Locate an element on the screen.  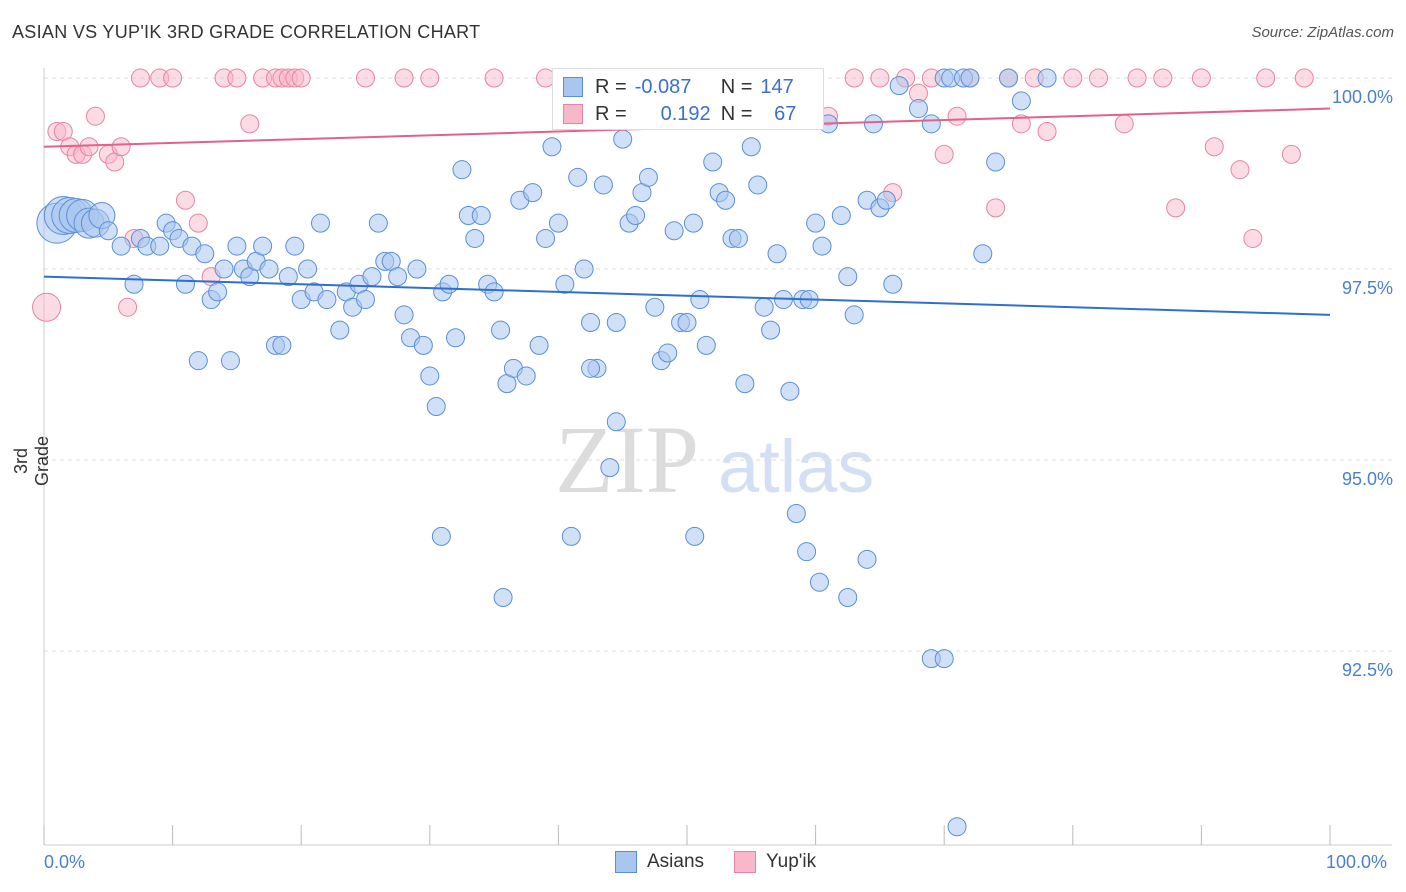
source-label: Source: ZipAtlas.com is located at coordinates (1322, 32).